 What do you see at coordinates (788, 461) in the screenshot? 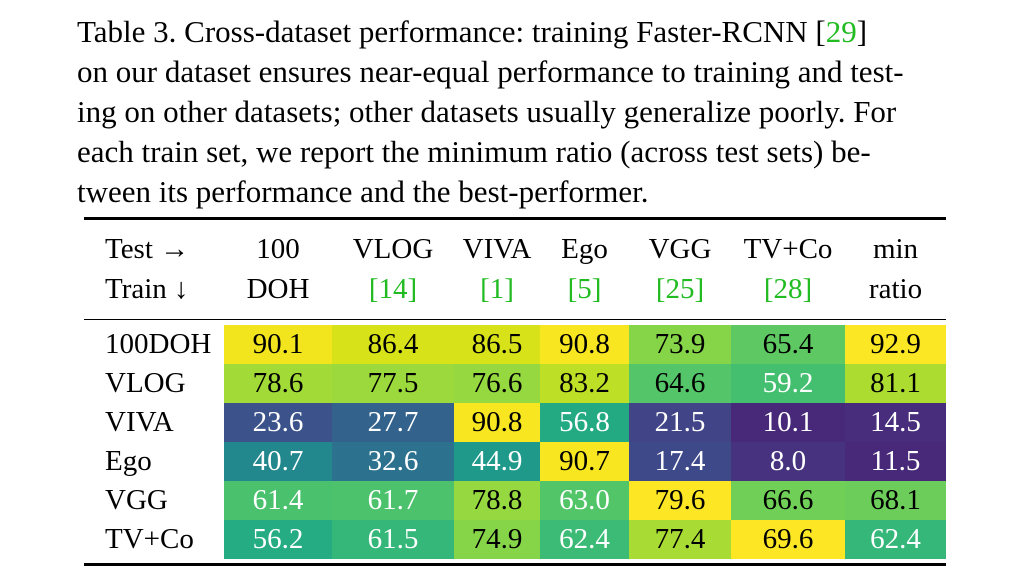
I see `table-cell: 8.0` at bounding box center [788, 461].